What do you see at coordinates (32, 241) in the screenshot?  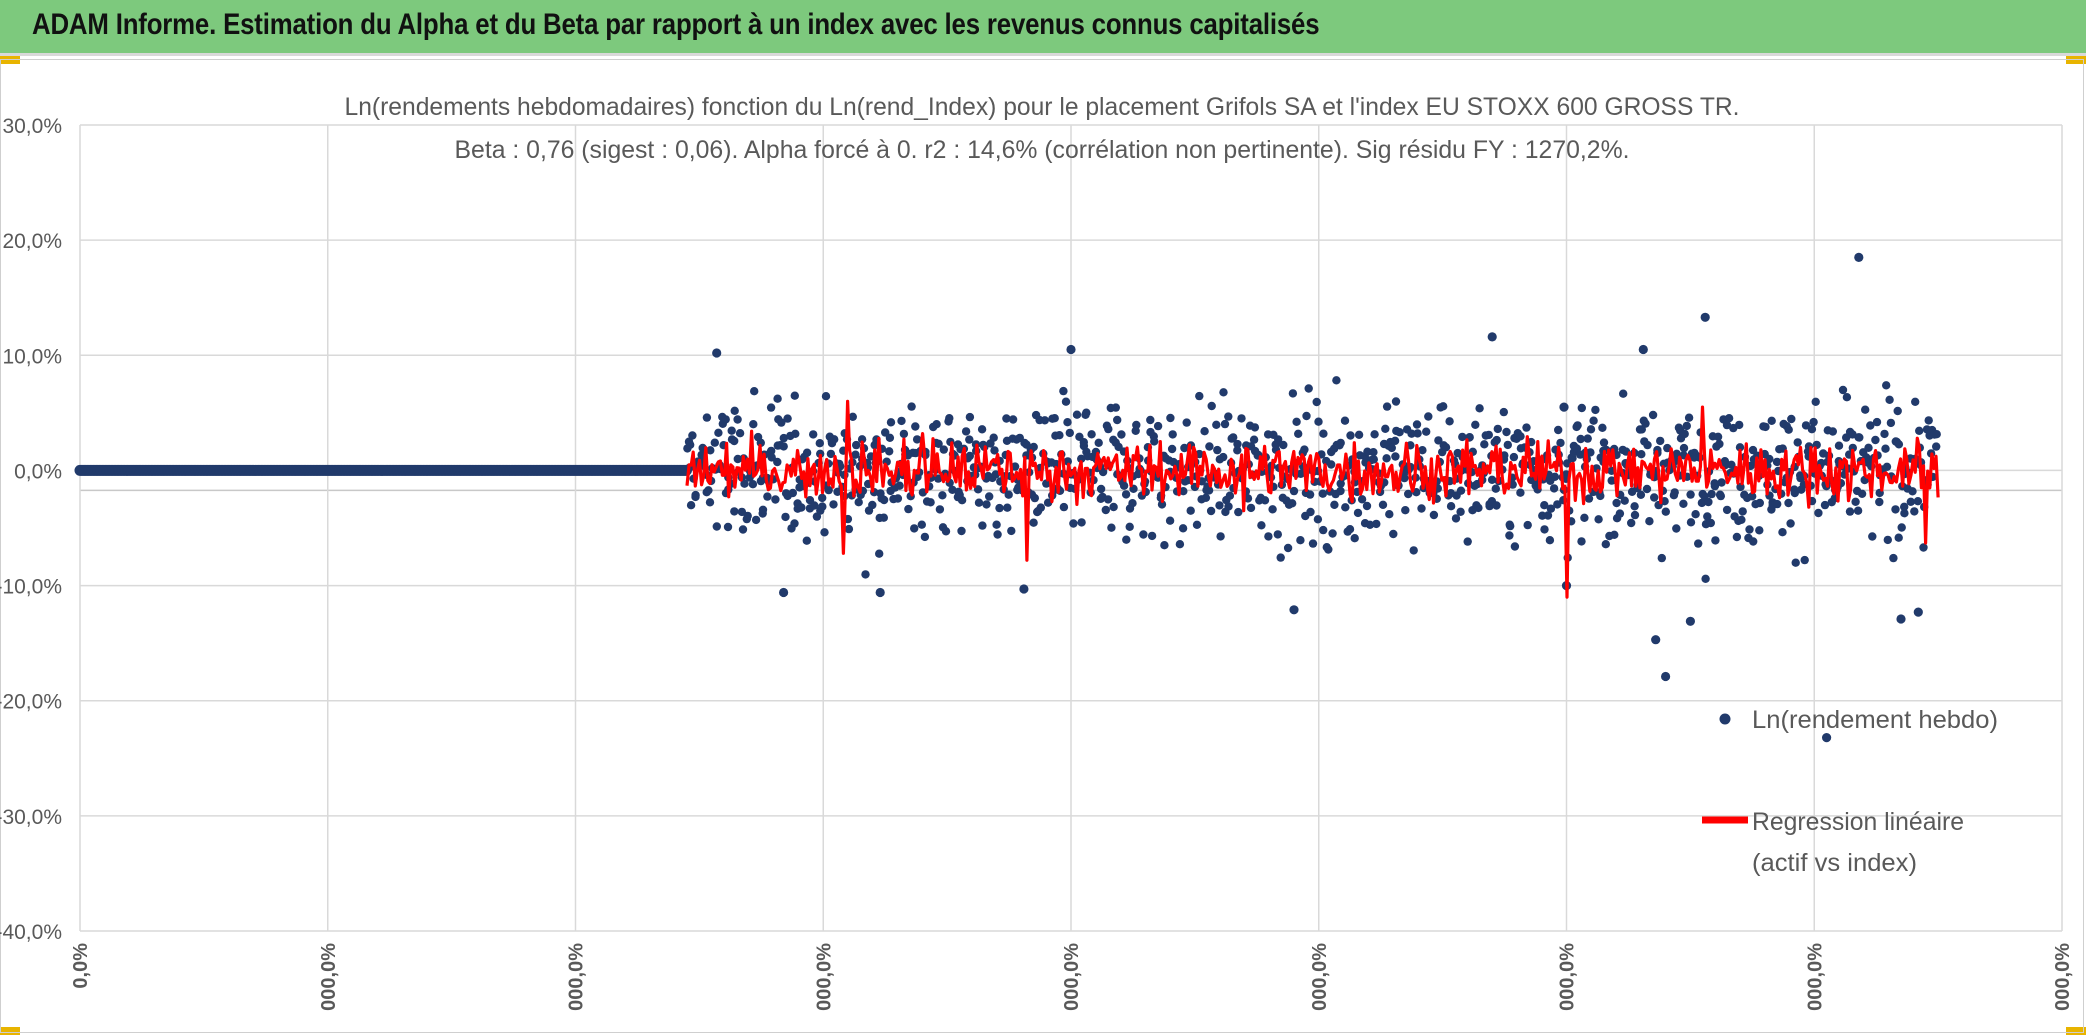 I see `y-tick-label: 20,0%` at bounding box center [32, 241].